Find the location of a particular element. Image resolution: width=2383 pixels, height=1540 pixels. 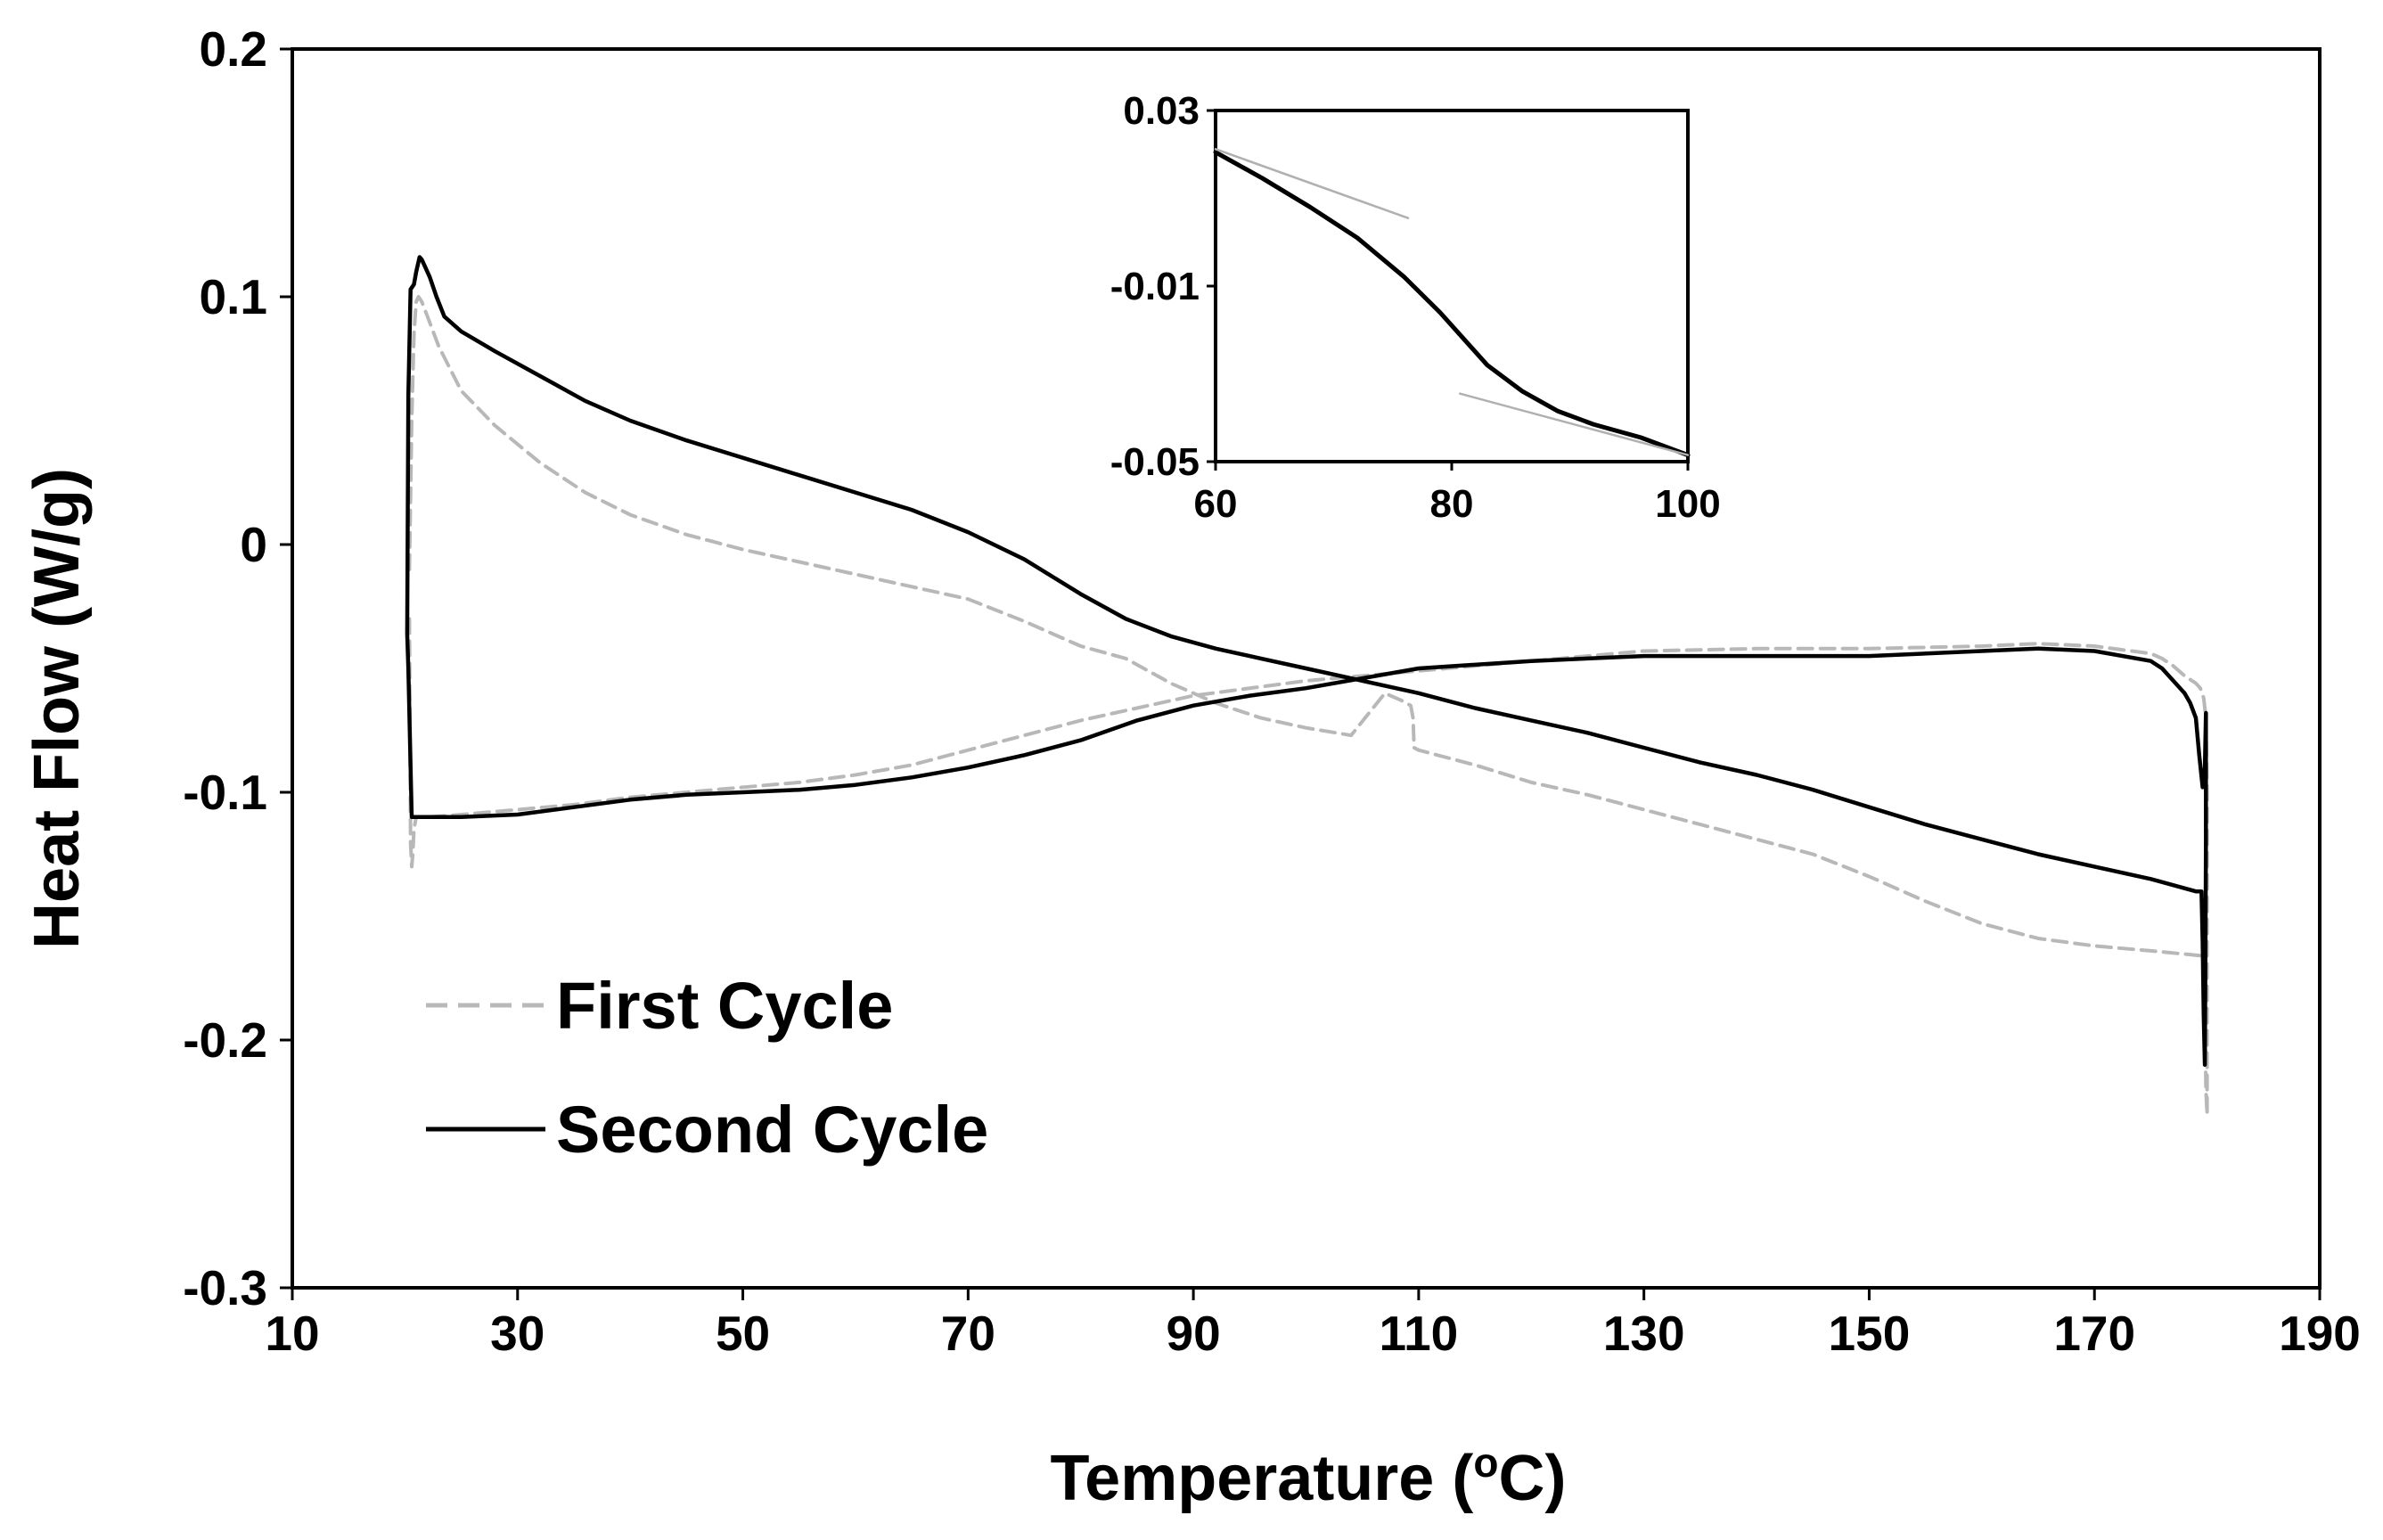

main-x-tick-label: 170 is located at coordinates (2094, 1333).